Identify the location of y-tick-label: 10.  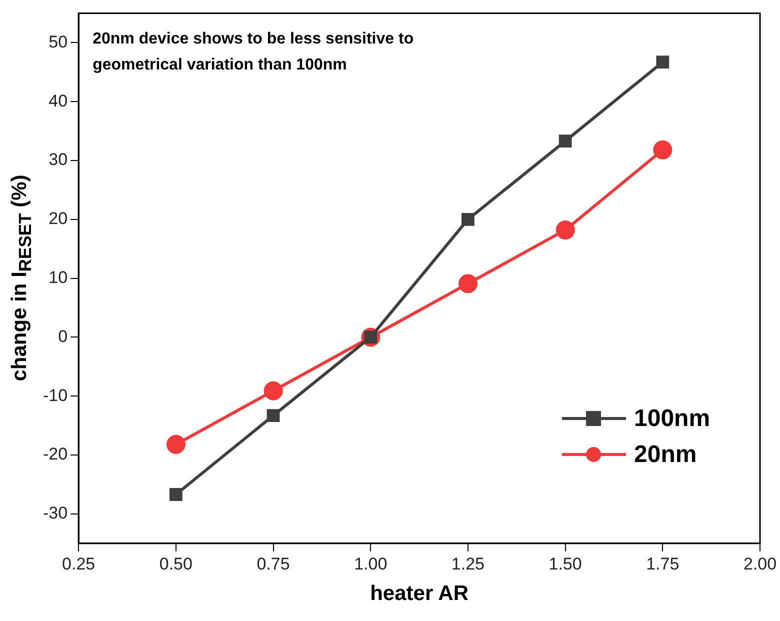
(58, 277).